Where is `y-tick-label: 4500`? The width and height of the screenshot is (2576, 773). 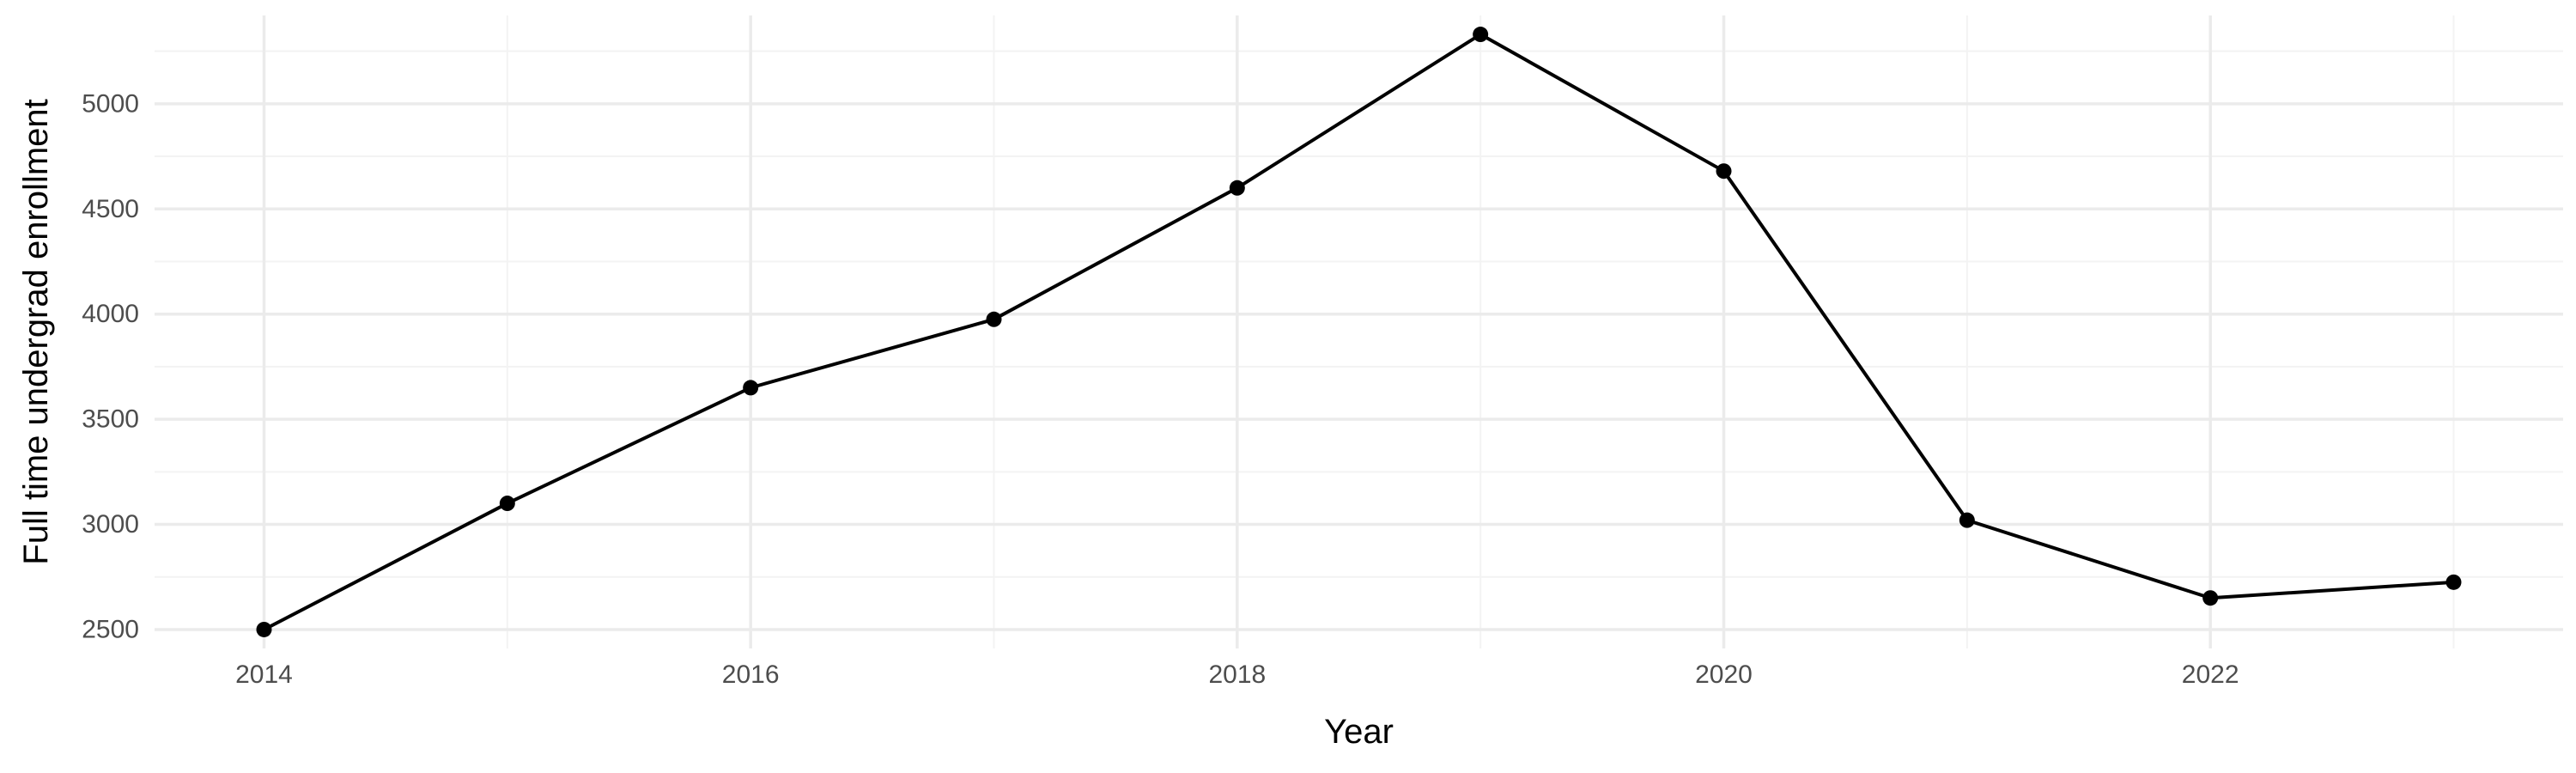
y-tick-label: 4500 is located at coordinates (111, 209).